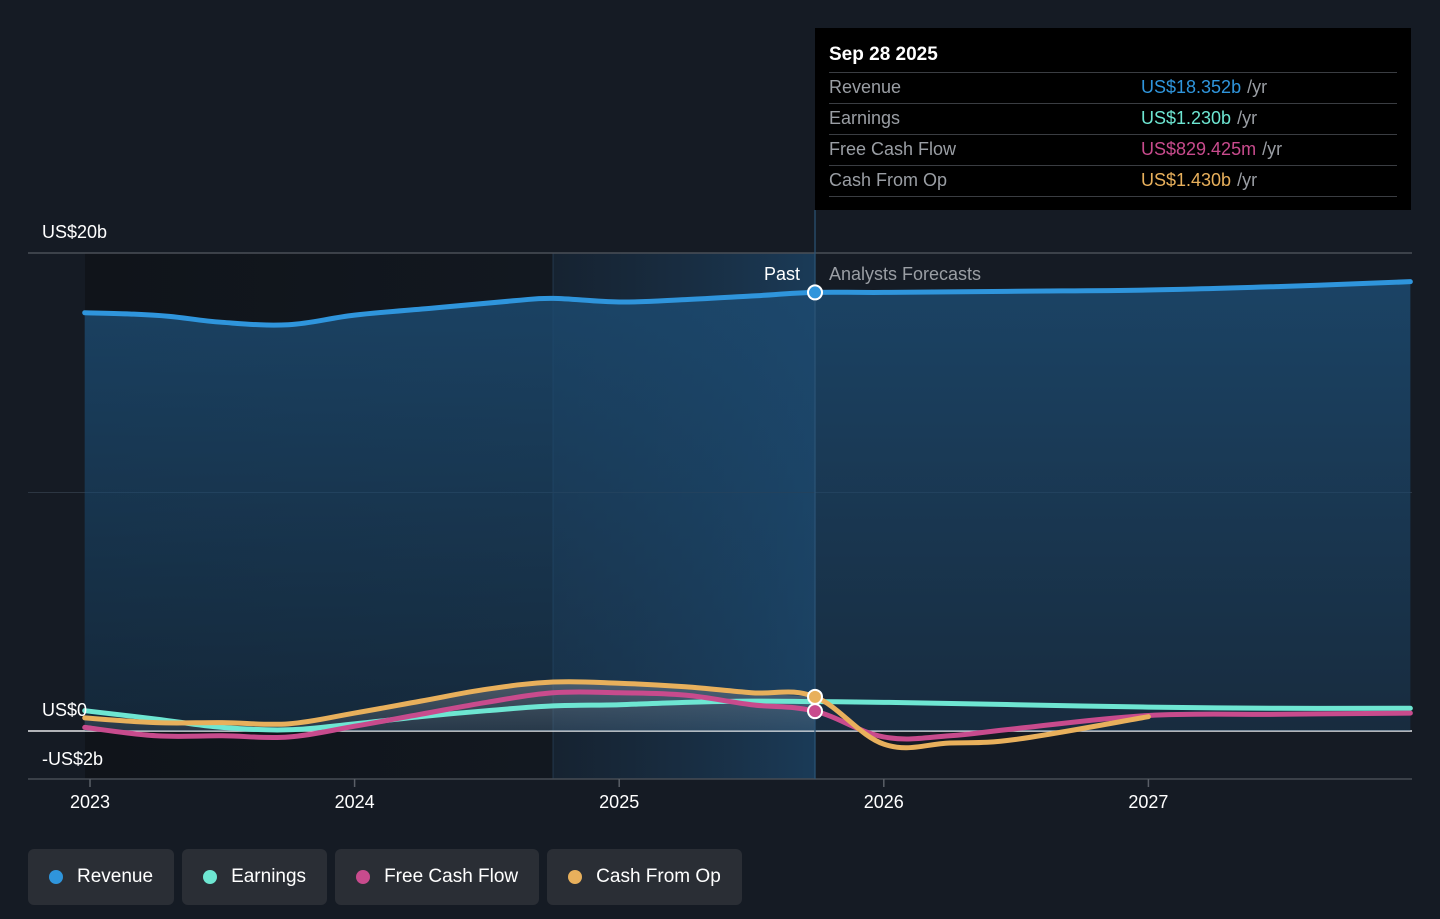 The width and height of the screenshot is (1440, 919). Describe the element at coordinates (1186, 118) in the screenshot. I see `tooltip-value: US$1.230b` at that location.